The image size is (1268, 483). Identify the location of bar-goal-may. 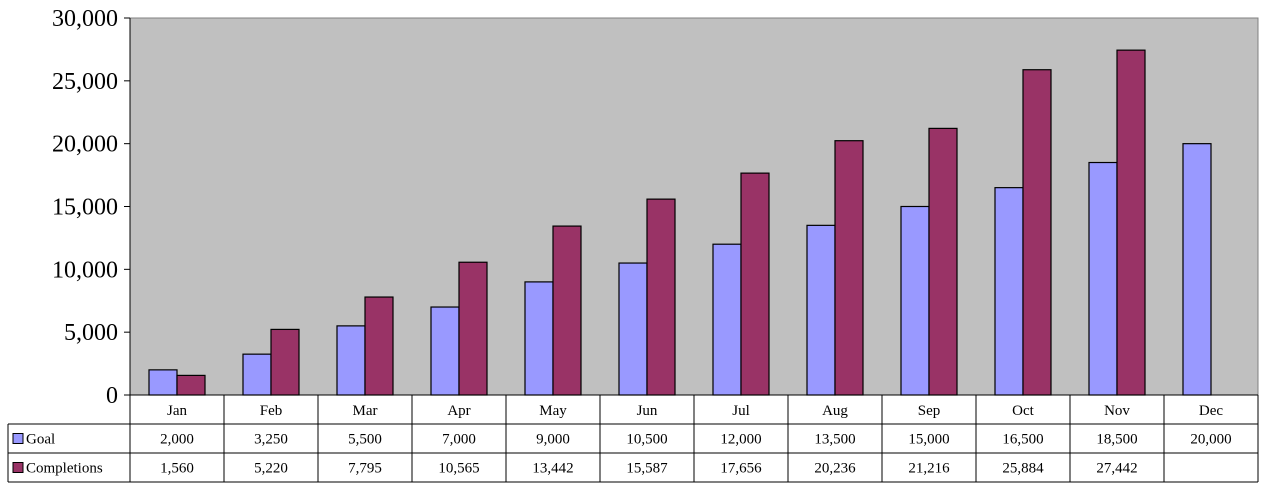
(539, 338).